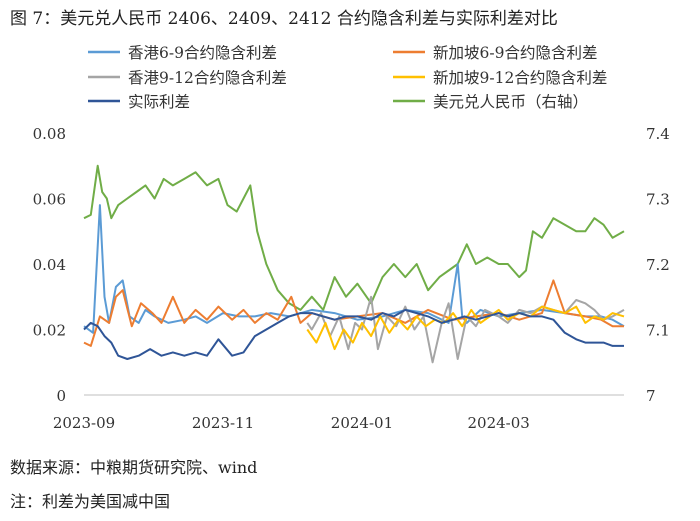 This screenshot has width=700, height=521. What do you see at coordinates (658, 200) in the screenshot?
I see `right-tick-label: 7.3` at bounding box center [658, 200].